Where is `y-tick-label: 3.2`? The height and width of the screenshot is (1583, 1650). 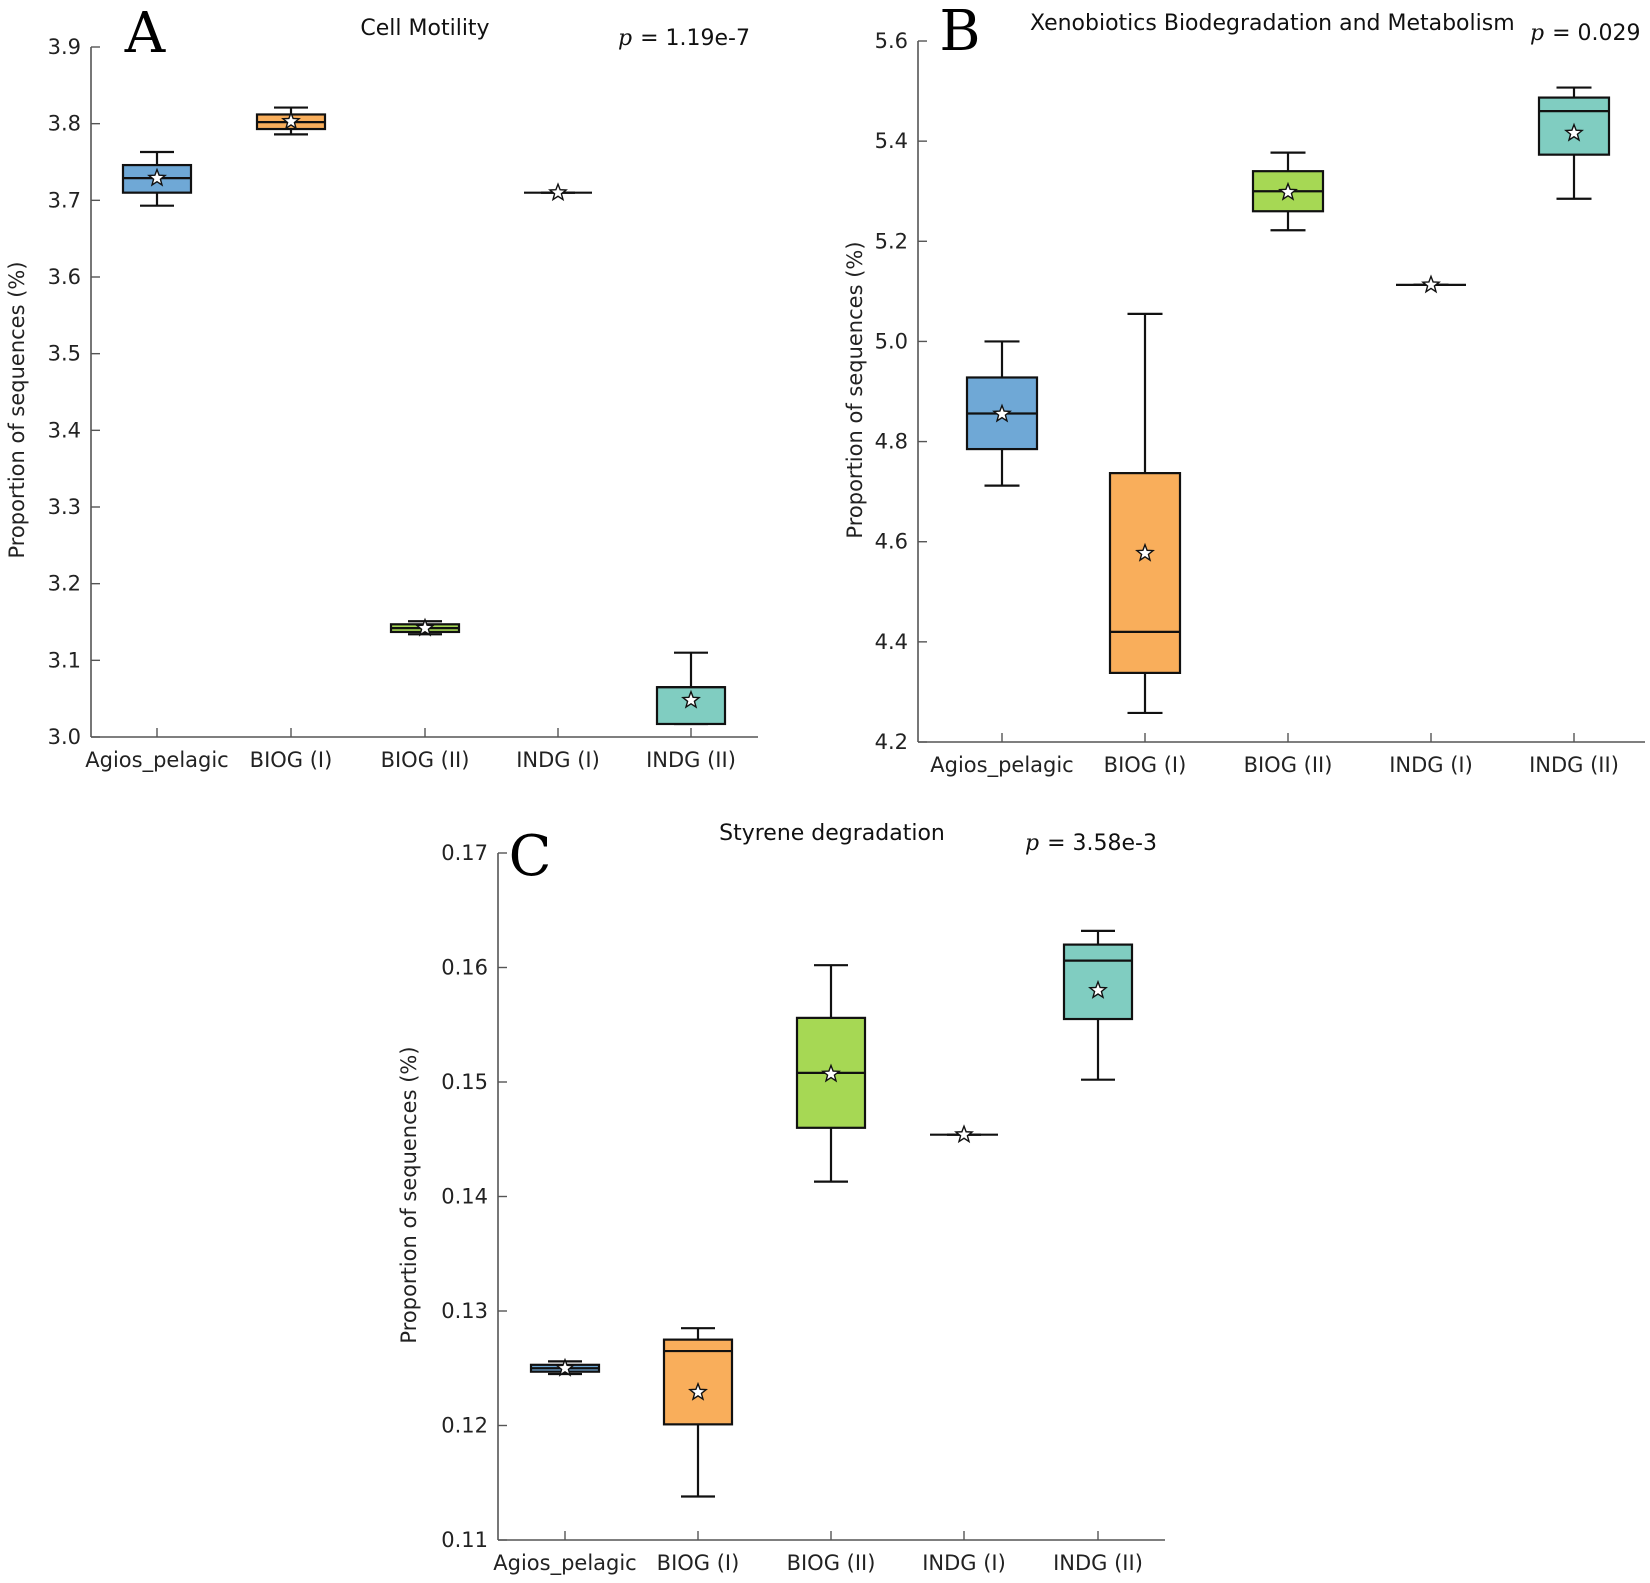 y-tick-label: 3.2 is located at coordinates (64, 584).